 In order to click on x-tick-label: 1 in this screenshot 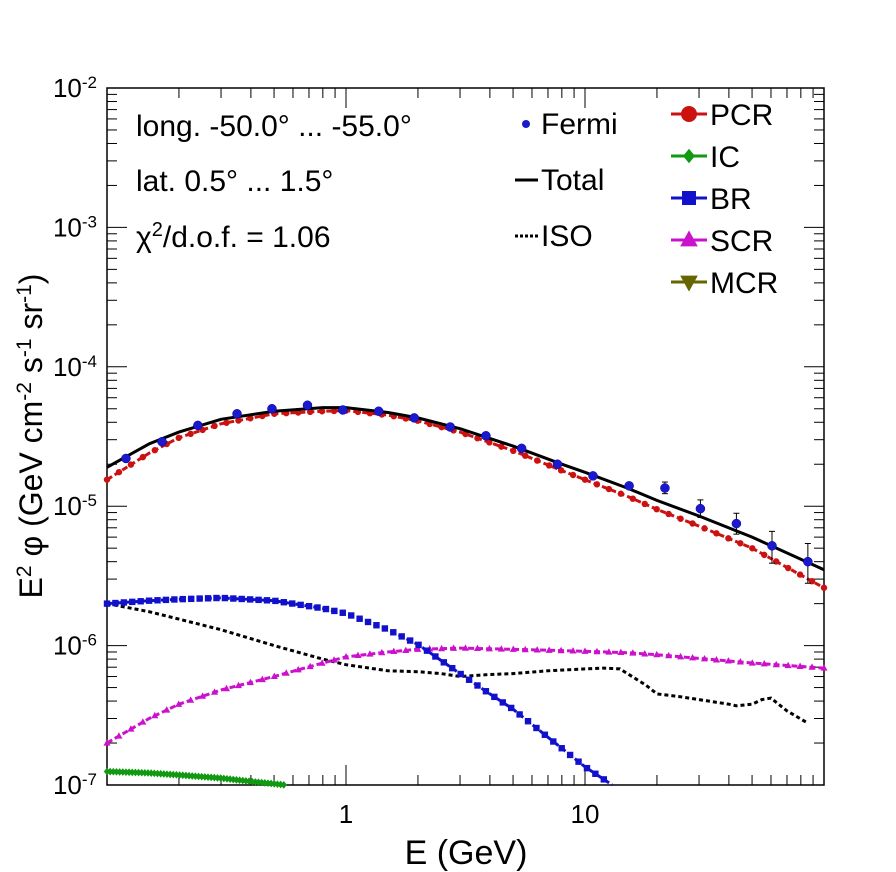, I will do `click(346, 814)`.